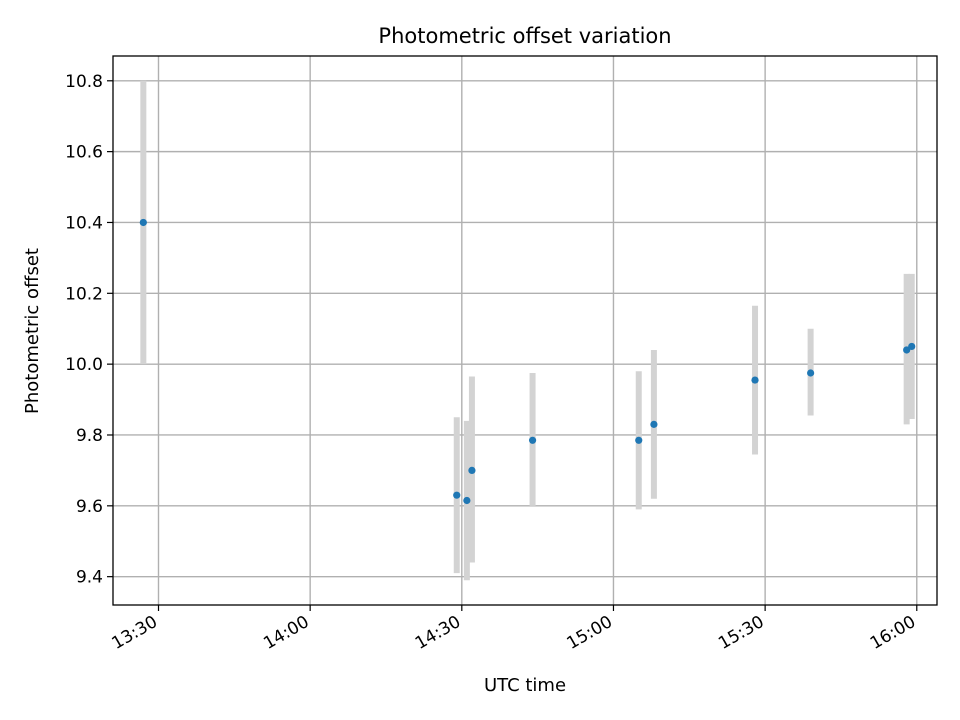 Image resolution: width=960 pixels, height=720 pixels. Describe the element at coordinates (525, 685) in the screenshot. I see `x-axis-label: UTC time` at that location.